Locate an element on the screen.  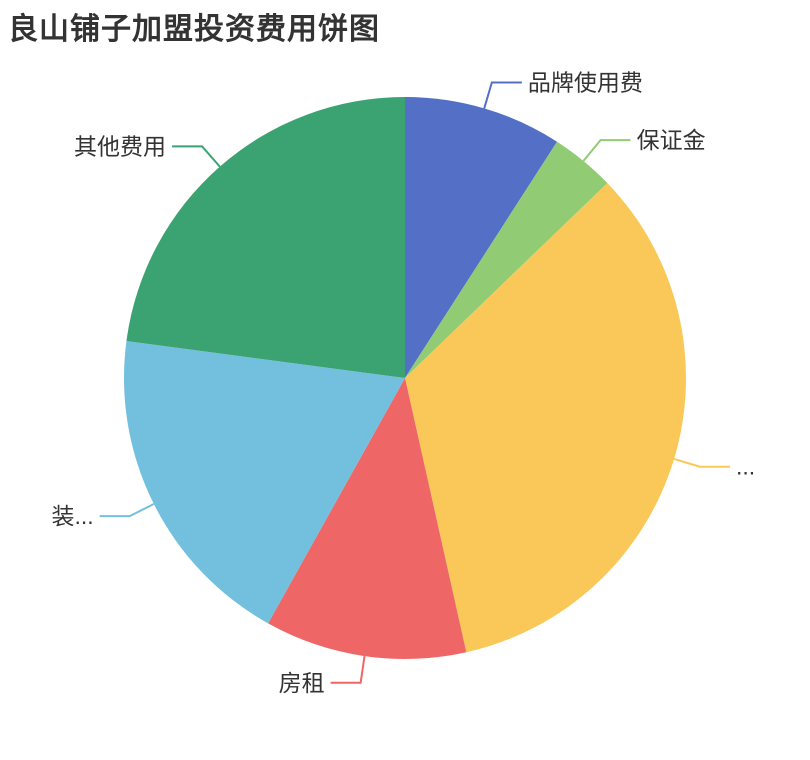
pie-label-5: 其他费用 is located at coordinates (120, 146).